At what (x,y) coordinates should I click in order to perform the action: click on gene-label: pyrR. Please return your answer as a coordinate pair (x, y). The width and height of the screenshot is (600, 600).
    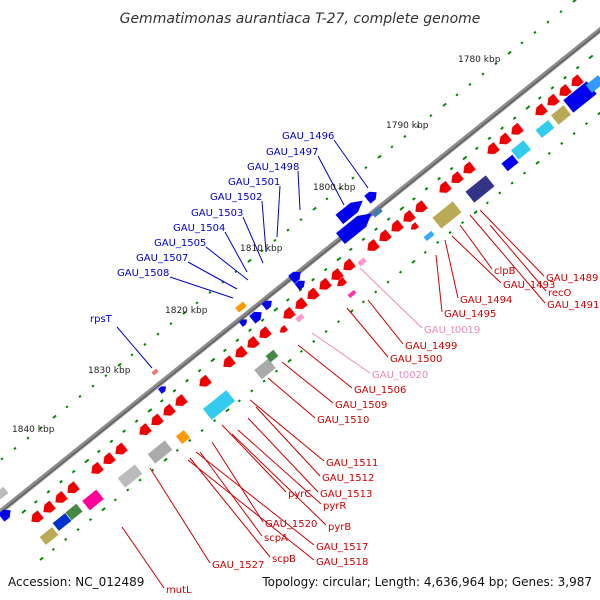
    Looking at the image, I should click on (334, 506).